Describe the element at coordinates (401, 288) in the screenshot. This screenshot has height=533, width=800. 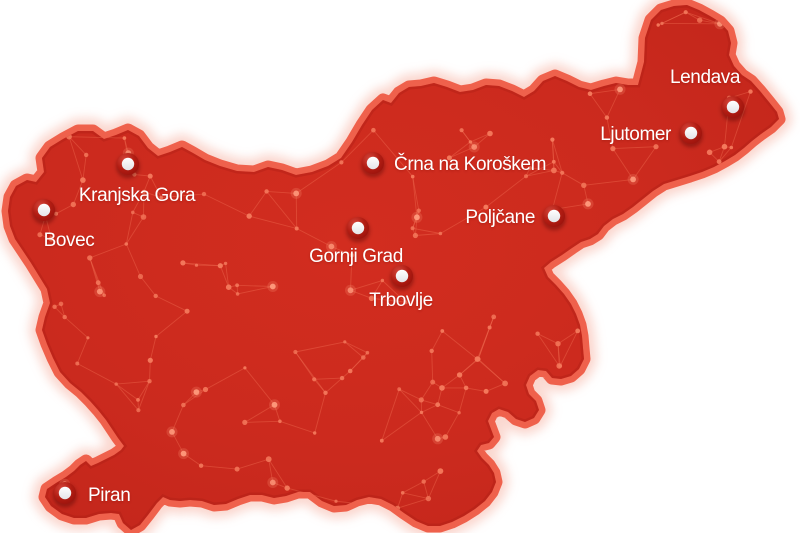
I see `city-pin-trbovlje: Trbovlje` at that location.